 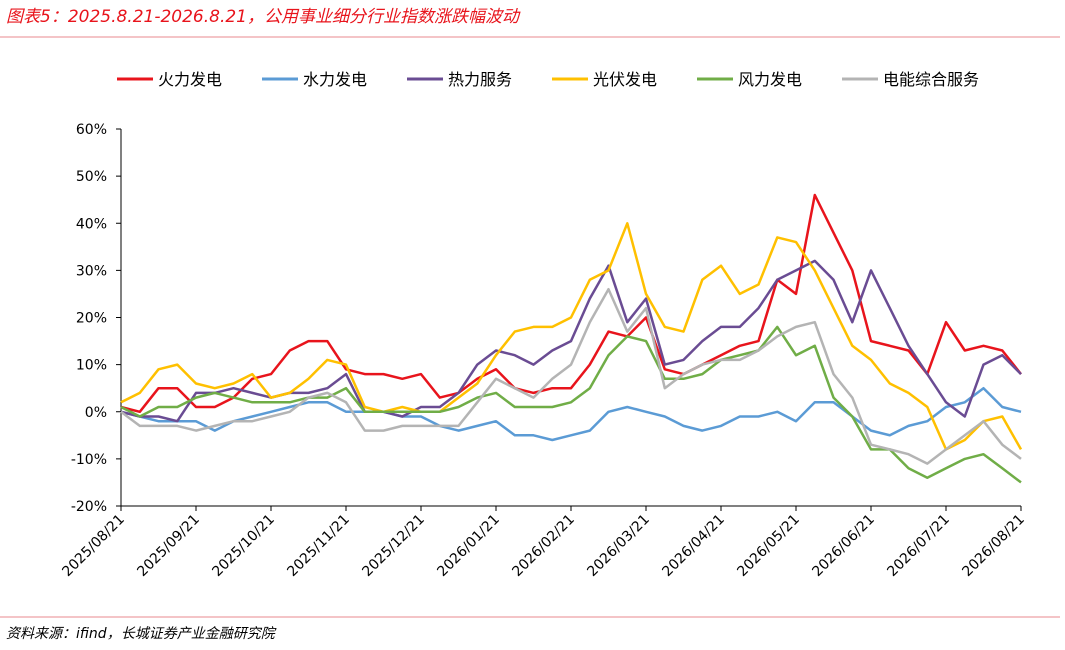 I want to click on series-line, so click(x=571, y=414).